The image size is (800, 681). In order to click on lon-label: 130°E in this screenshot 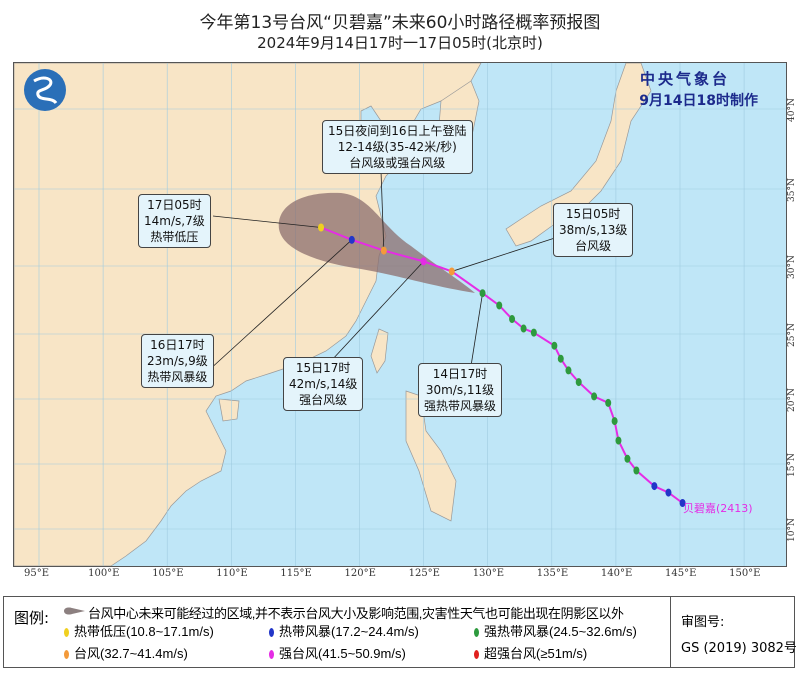, I will do `click(488, 573)`.